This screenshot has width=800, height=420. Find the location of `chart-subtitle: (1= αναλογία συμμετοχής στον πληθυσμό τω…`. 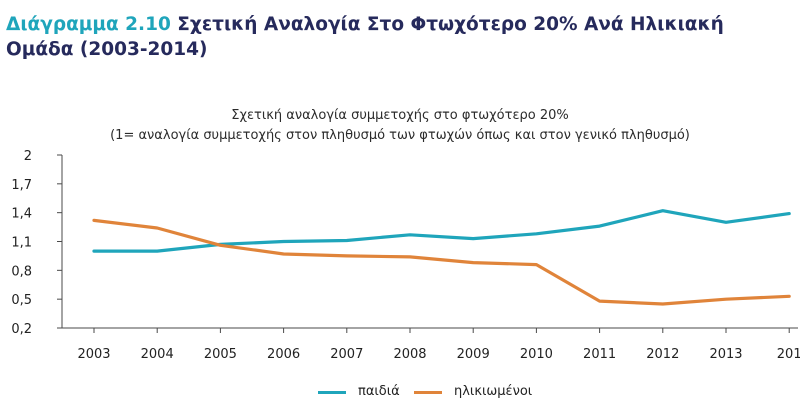

chart-subtitle: (1= αναλογία συμμετοχής στον πληθυσμό τω… is located at coordinates (400, 135).